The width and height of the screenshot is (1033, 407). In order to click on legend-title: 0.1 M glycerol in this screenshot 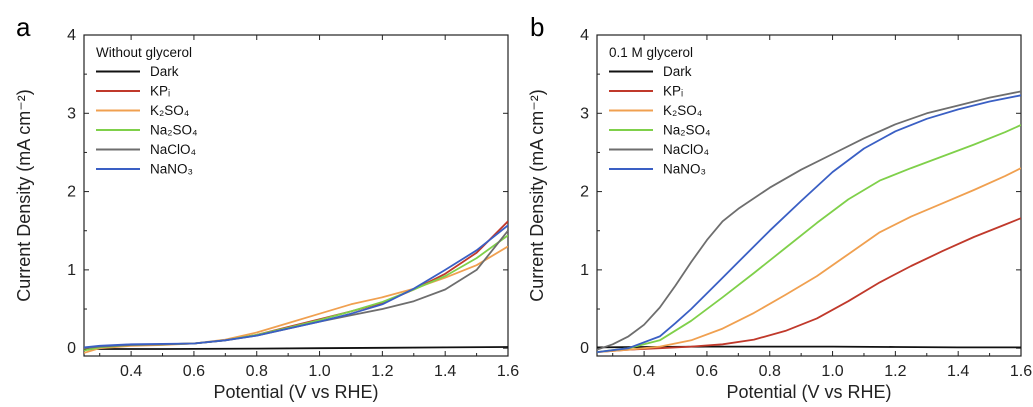, I will do `click(651, 52)`.